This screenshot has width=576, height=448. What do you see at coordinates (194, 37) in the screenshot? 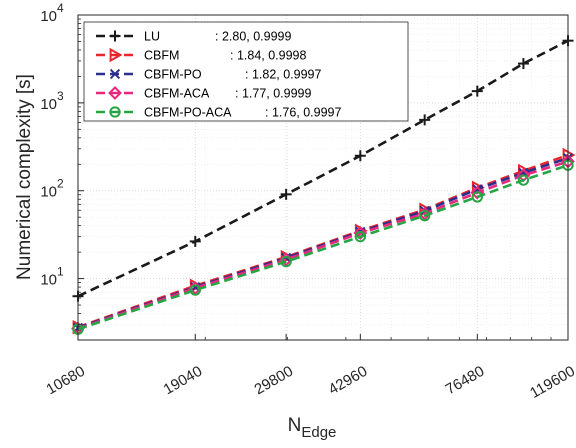
I see `legend-entry: LU : 2.80, 0.9999` at bounding box center [194, 37].